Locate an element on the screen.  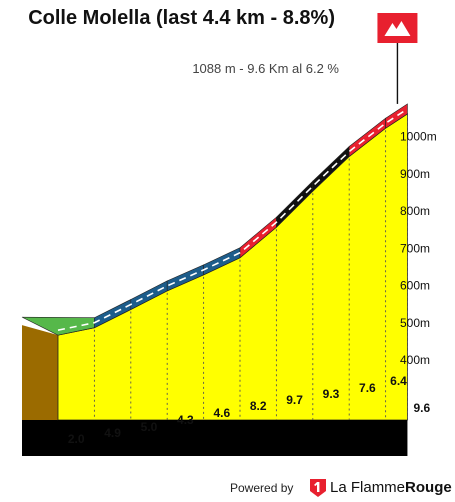
profile-side-face is located at coordinates (40, 372).